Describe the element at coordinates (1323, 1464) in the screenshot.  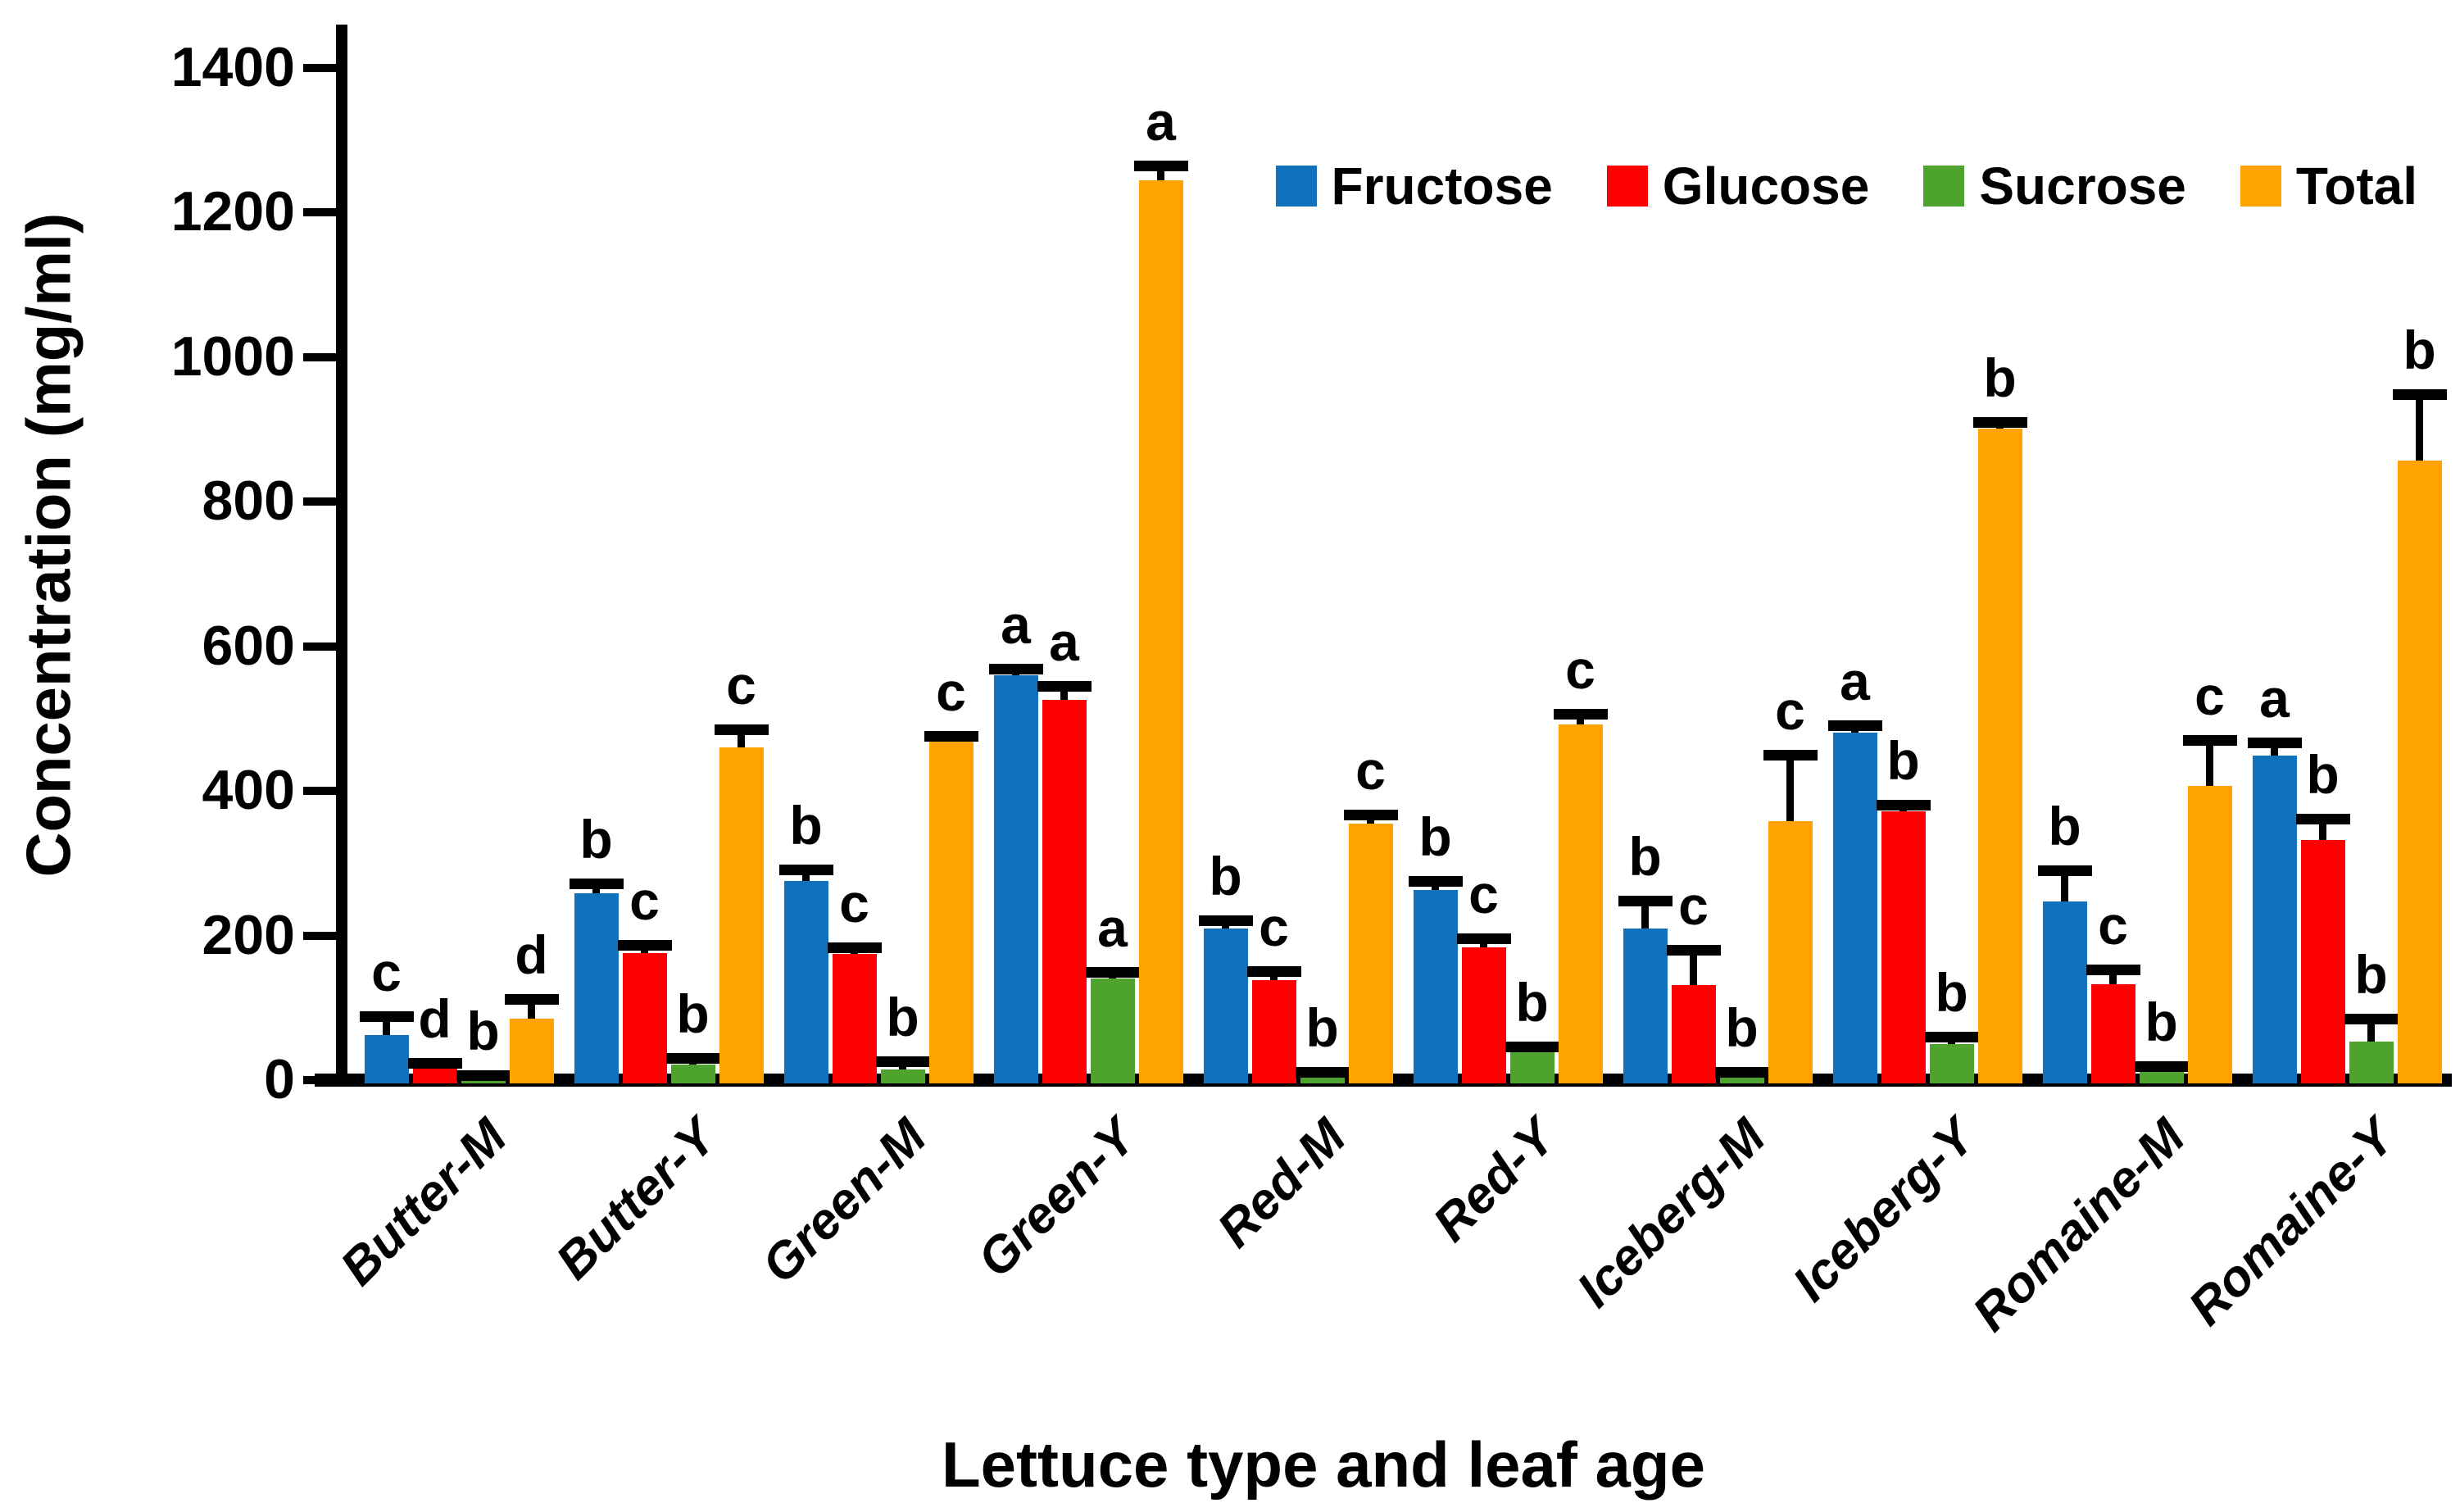
I see `x-axis-title: Lettuce type and leaf age` at that location.